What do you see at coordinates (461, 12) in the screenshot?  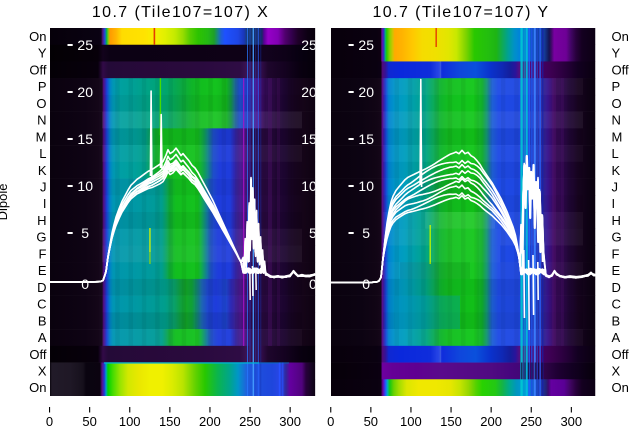 I see `svg-text: 10.7 (Tile107=107) Y` at bounding box center [461, 12].